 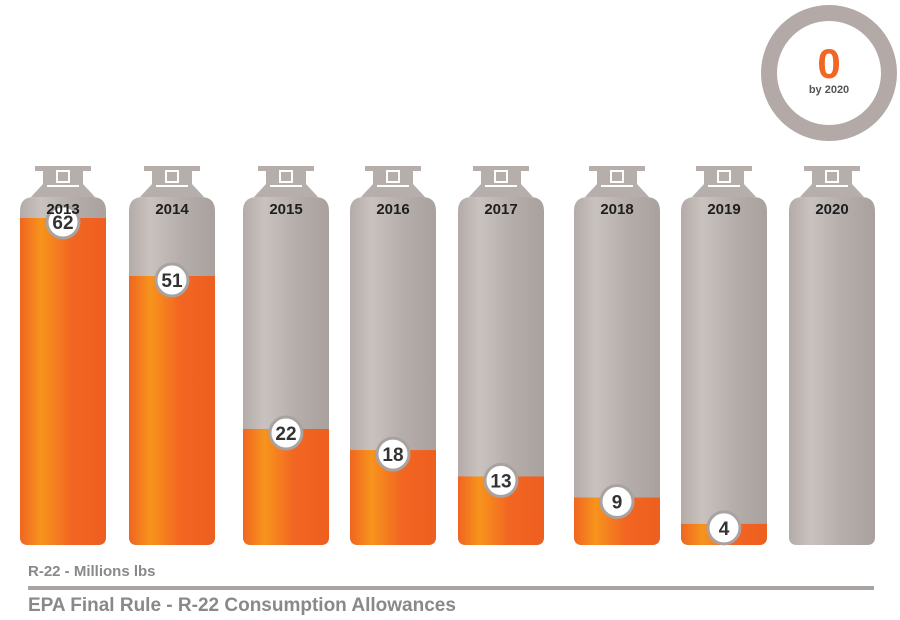 What do you see at coordinates (829, 90) in the screenshot?
I see `badge-caption: by 2020` at bounding box center [829, 90].